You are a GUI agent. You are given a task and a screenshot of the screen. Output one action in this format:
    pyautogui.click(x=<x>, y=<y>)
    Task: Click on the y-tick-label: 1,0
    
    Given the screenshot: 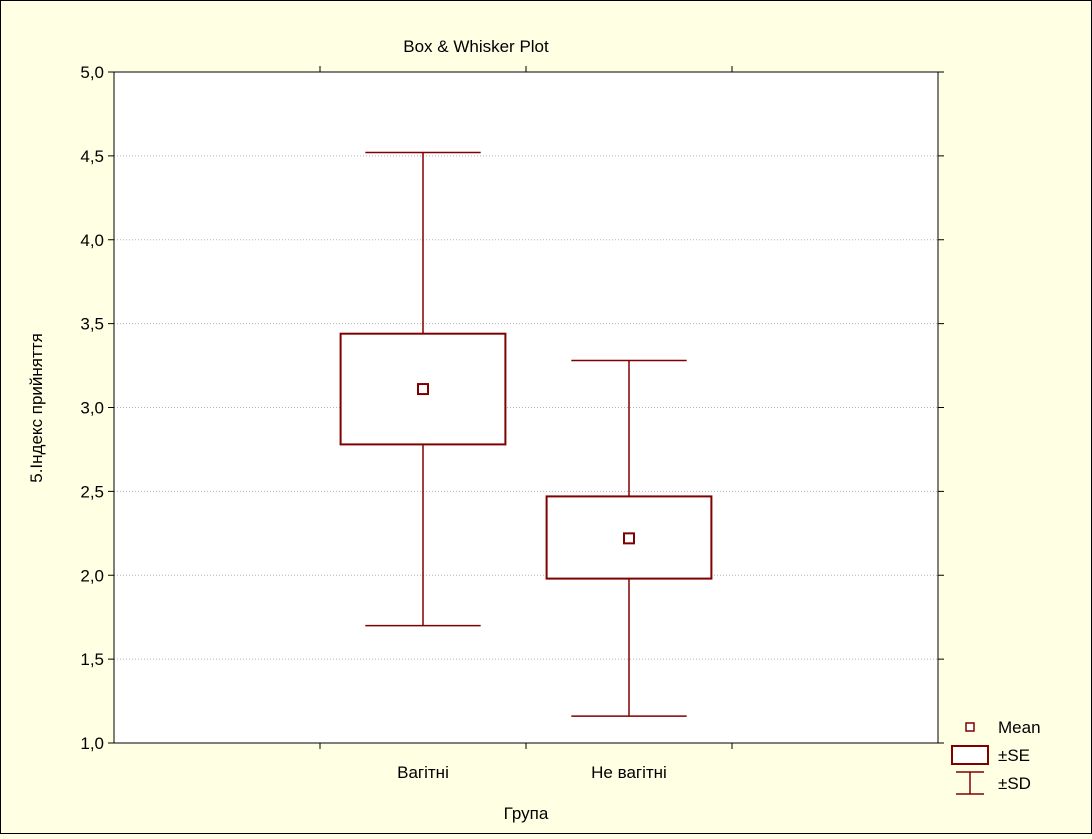 What is the action you would take?
    pyautogui.click(x=92, y=743)
    